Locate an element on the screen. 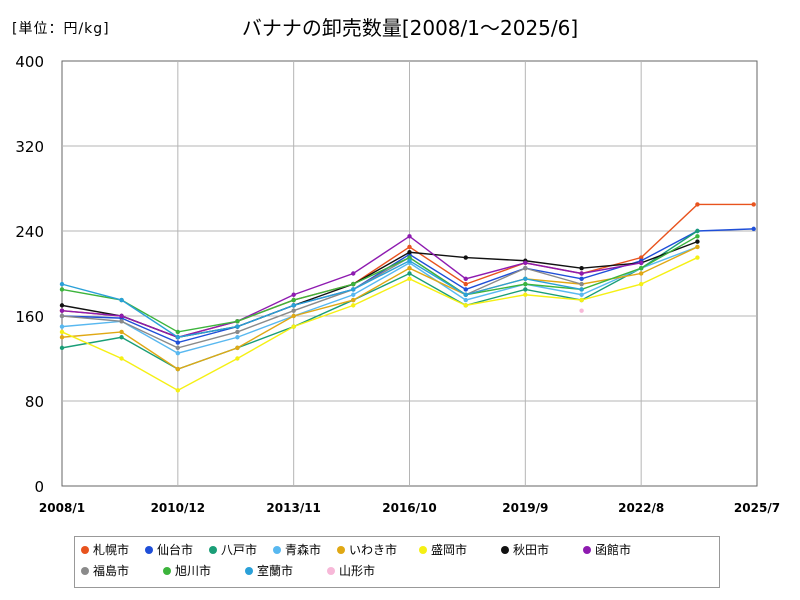 This screenshot has height=600, width=800. y-tick-label: 0 is located at coordinates (39, 487).